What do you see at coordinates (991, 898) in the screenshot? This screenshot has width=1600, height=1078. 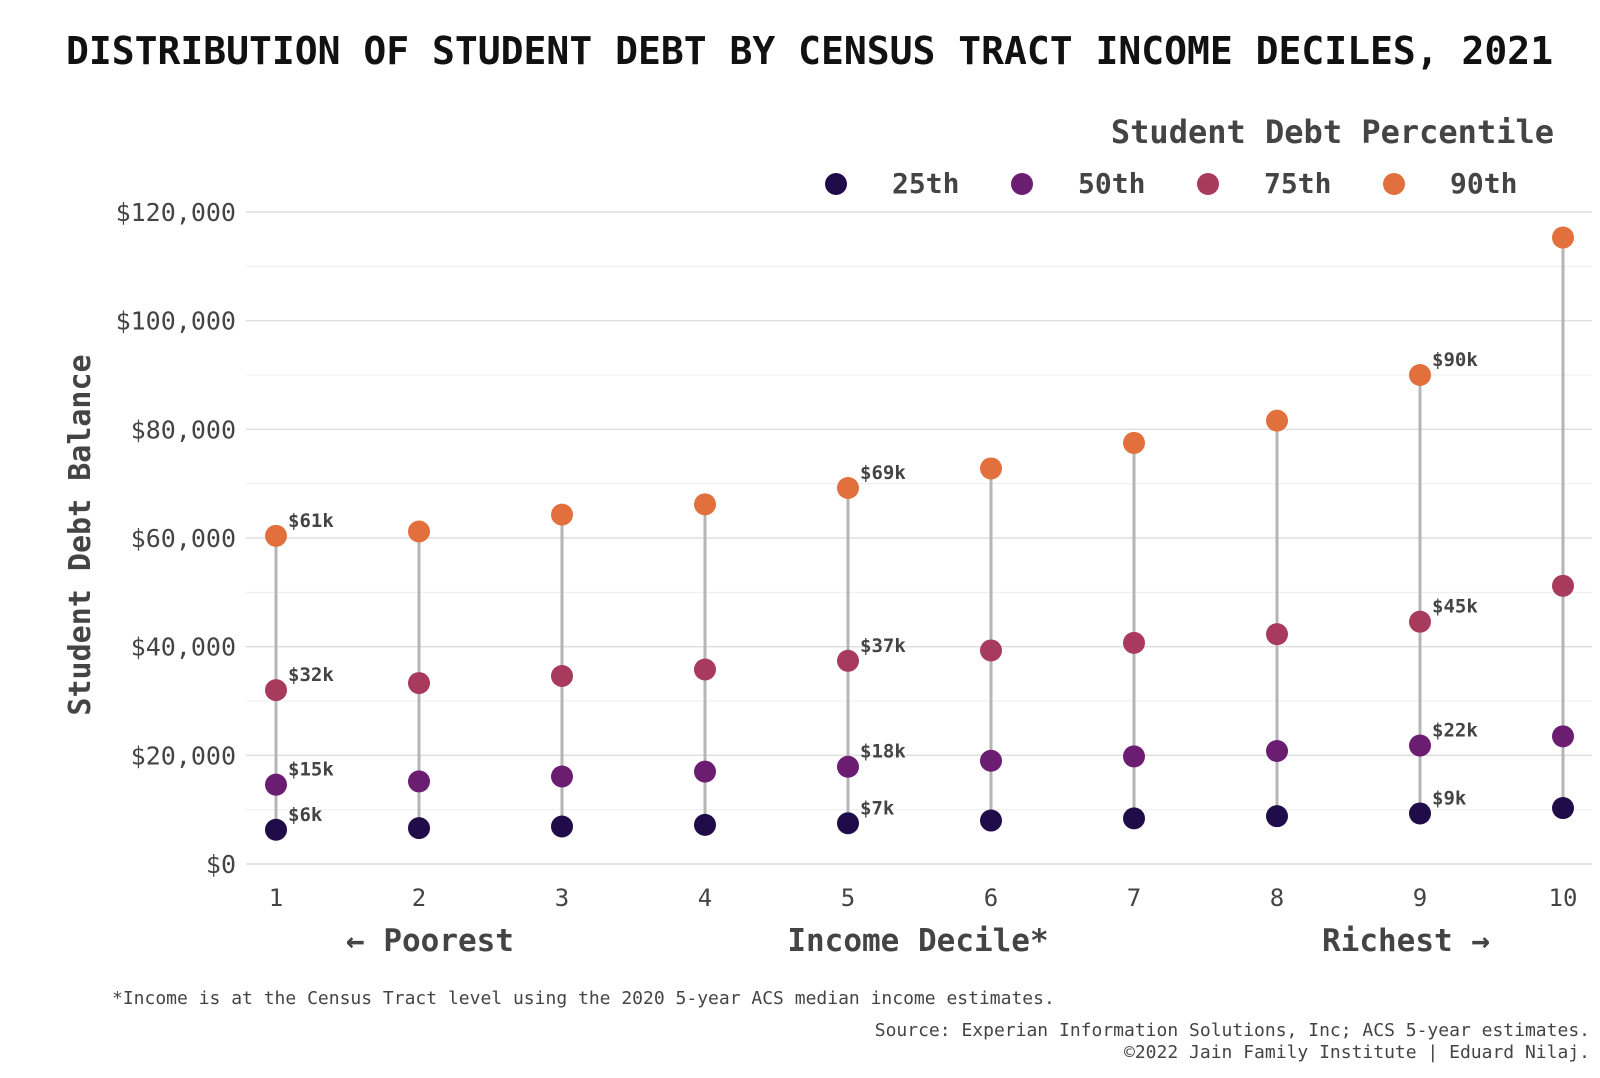 I see `x-tick-label: 6` at bounding box center [991, 898].